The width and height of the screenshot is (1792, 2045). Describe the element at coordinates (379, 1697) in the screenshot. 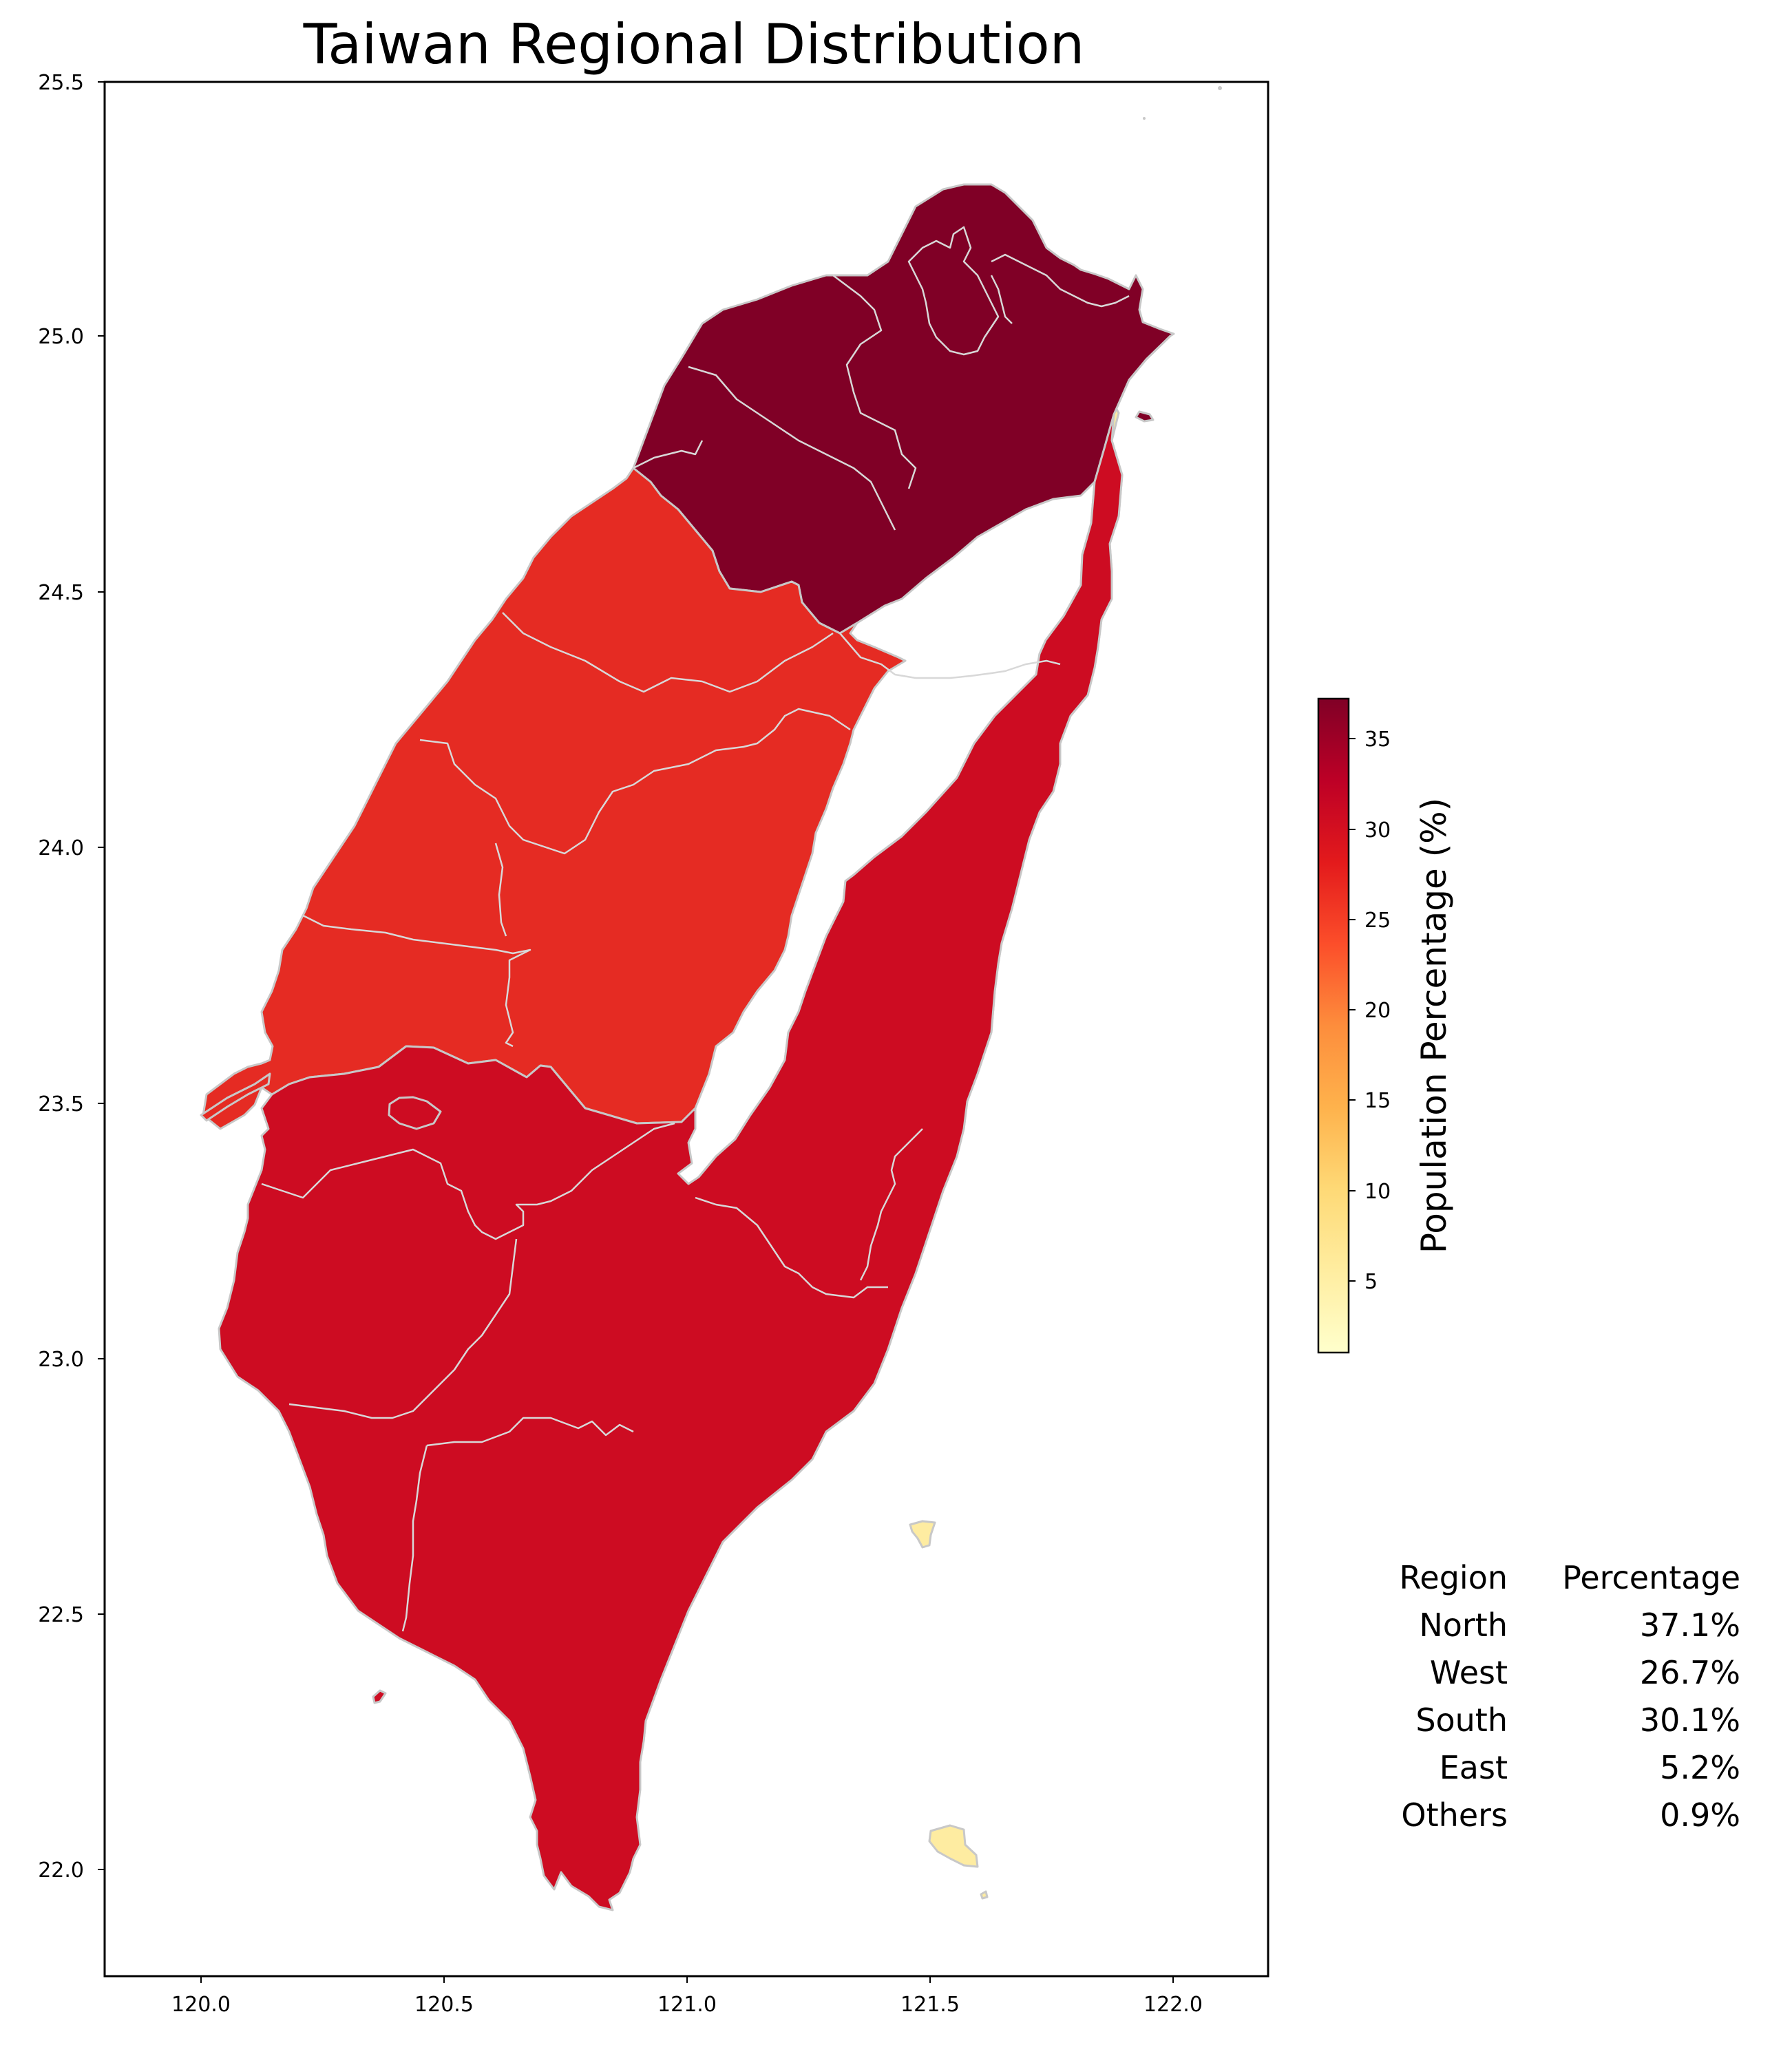

I see `island-liuqiu` at that location.